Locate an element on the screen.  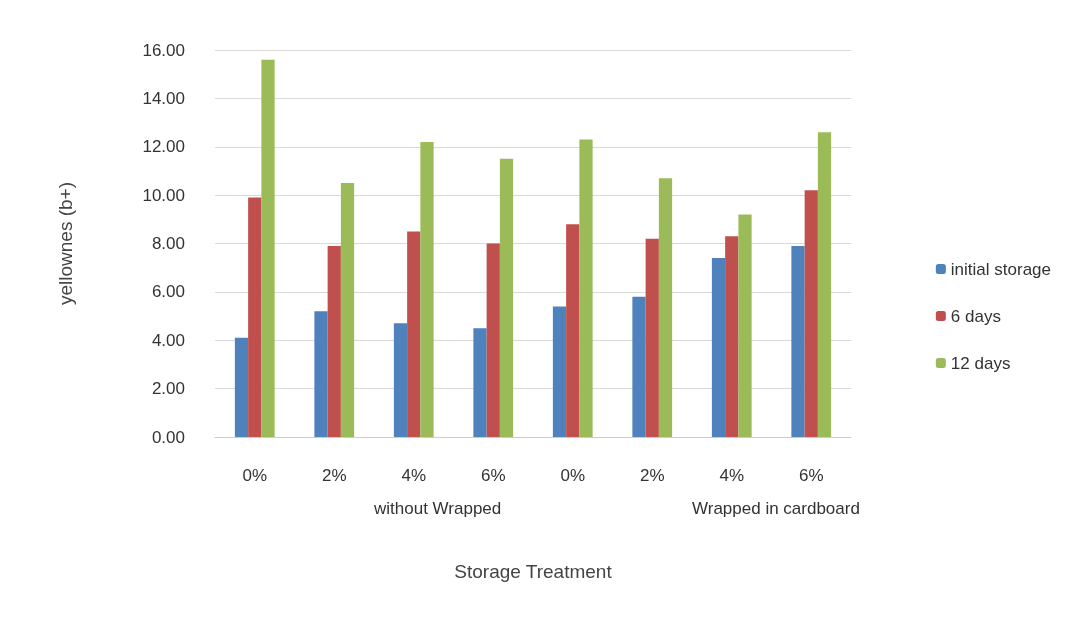
y-axis-title: yellownes (b+) is located at coordinates (65, 243).